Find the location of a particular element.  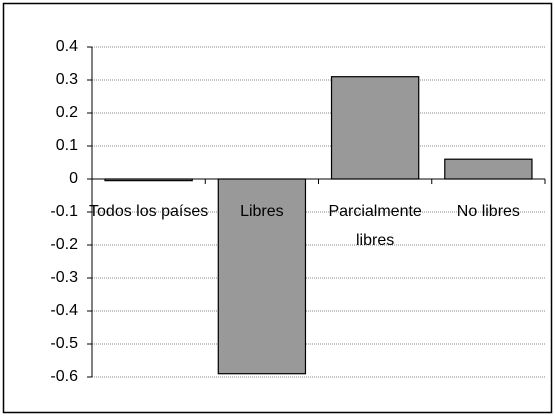

y-tick-label: -0.6 is located at coordinates (64, 376).